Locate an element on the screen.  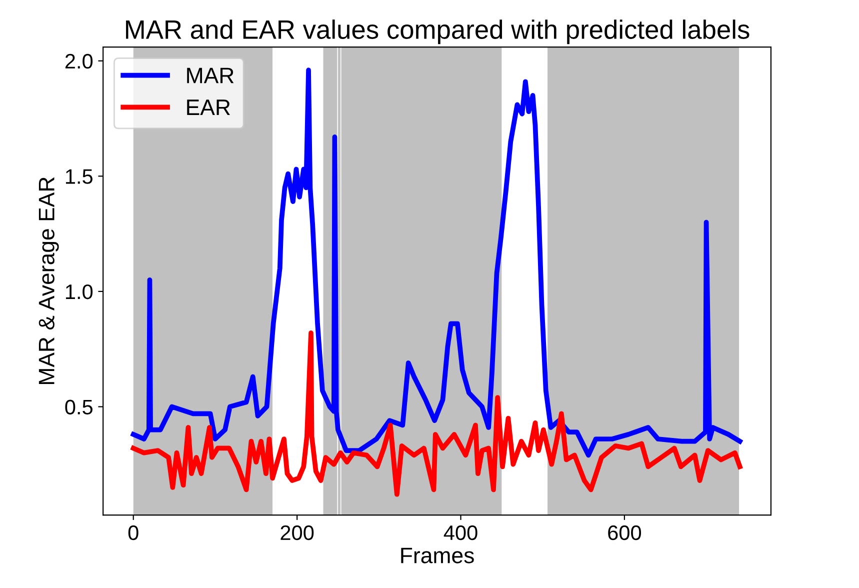
x-axis-title: Frames is located at coordinates (437, 556).